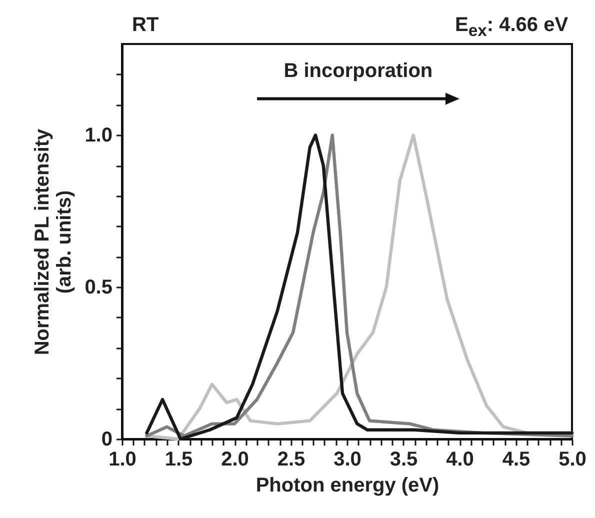  Describe the element at coordinates (54, 242) in the screenshot. I see `y-axis-title: Normalized PL intensity (arb. units)` at that location.